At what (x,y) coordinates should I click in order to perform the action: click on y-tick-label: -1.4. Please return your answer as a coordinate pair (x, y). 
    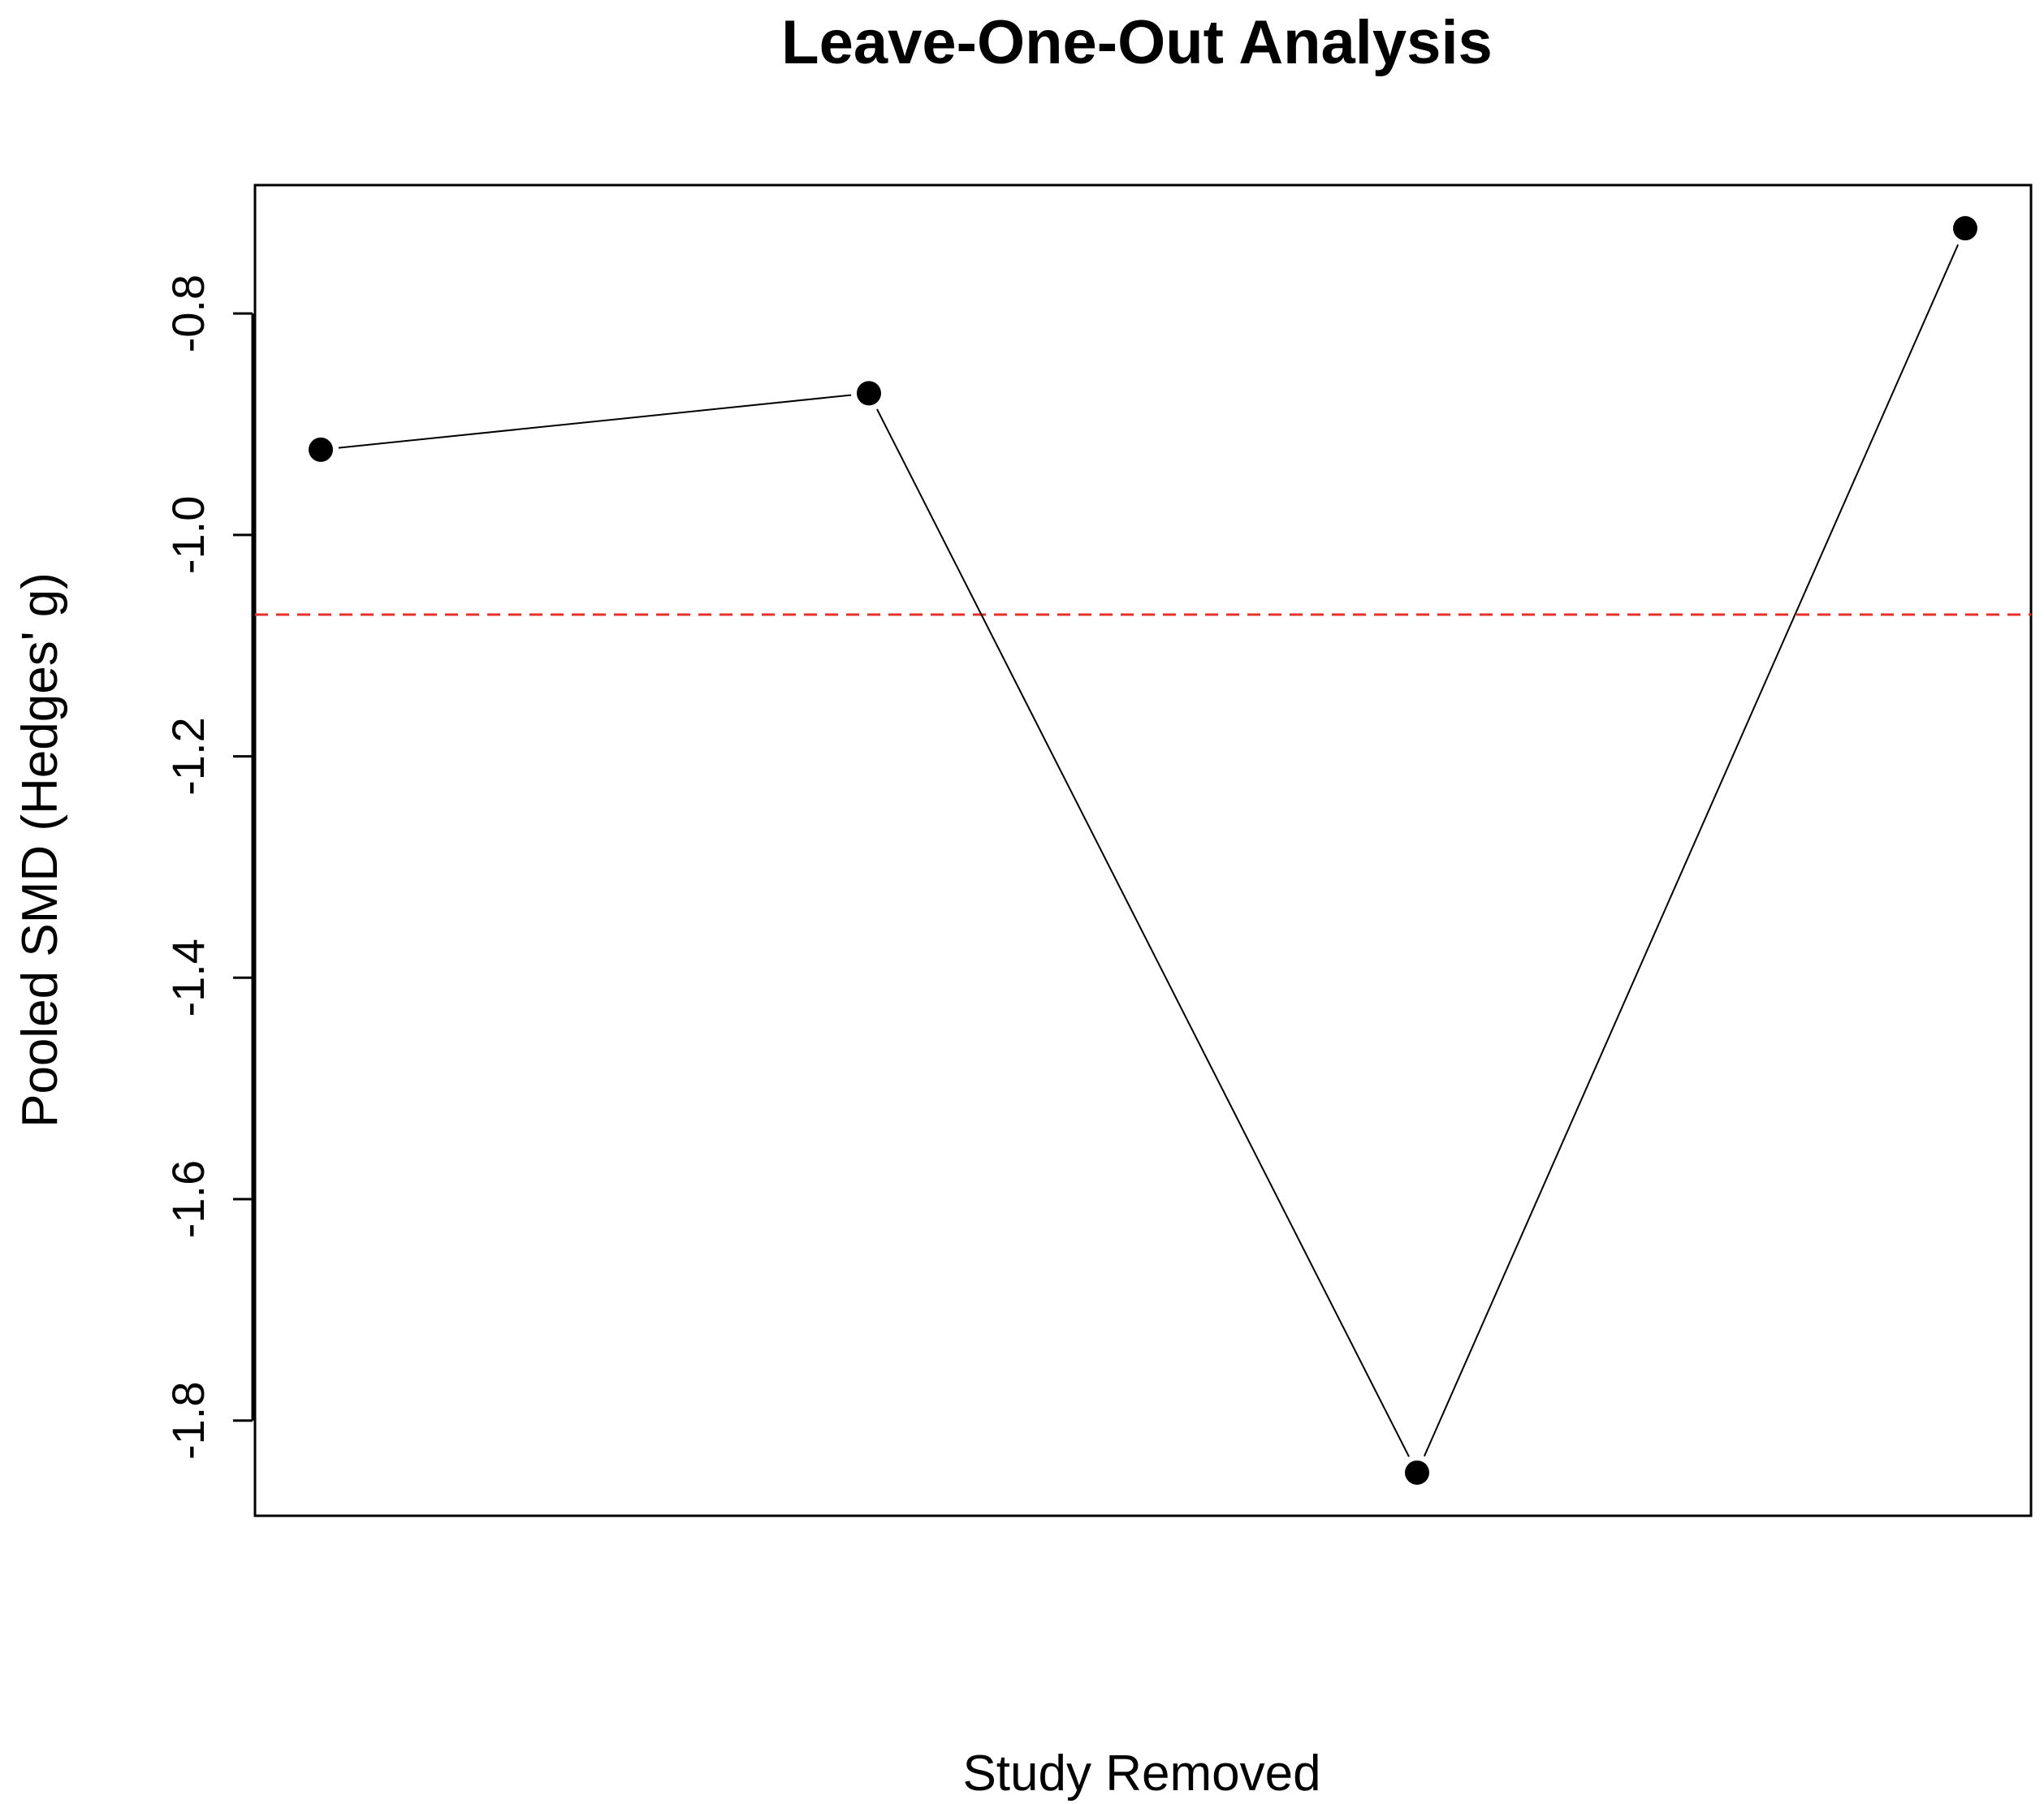
    Looking at the image, I should click on (188, 978).